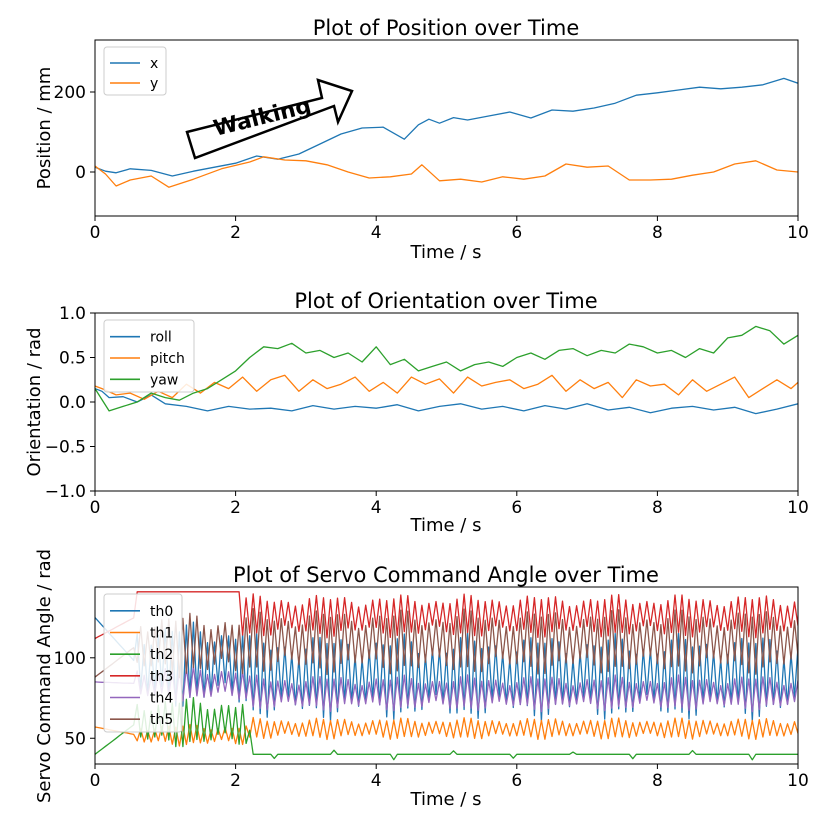  I want to click on series-line-th0, so click(446, 670).